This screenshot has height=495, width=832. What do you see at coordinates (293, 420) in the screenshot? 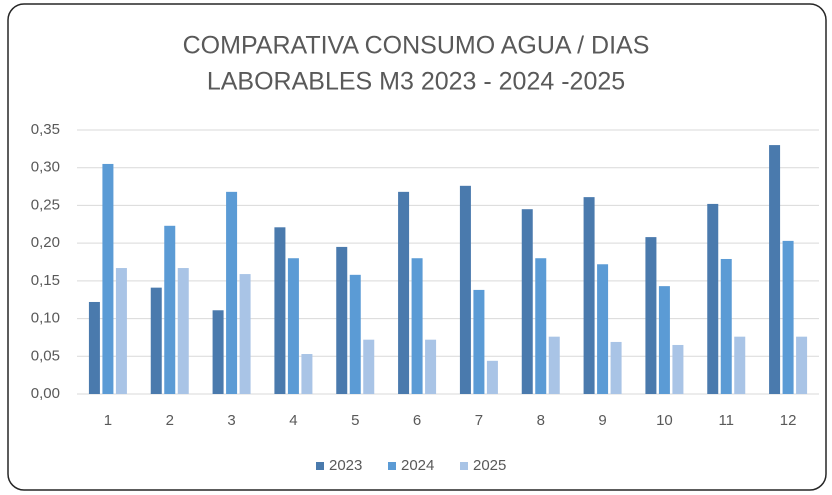
I see `x-tick-label: 4` at bounding box center [293, 420].